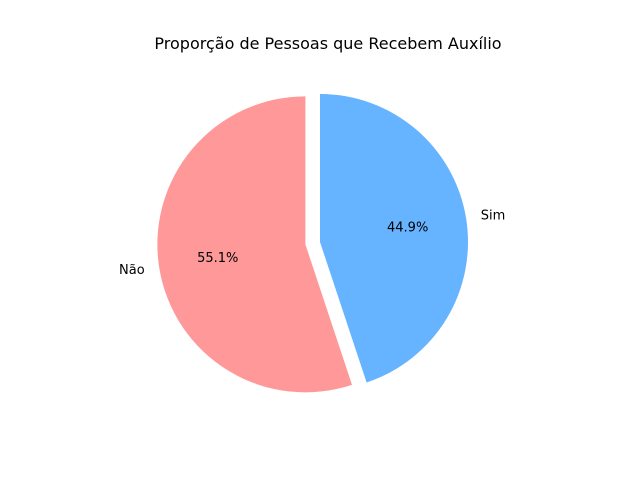  What do you see at coordinates (493, 216) in the screenshot?
I see `slice-label-sim: Sim` at bounding box center [493, 216].